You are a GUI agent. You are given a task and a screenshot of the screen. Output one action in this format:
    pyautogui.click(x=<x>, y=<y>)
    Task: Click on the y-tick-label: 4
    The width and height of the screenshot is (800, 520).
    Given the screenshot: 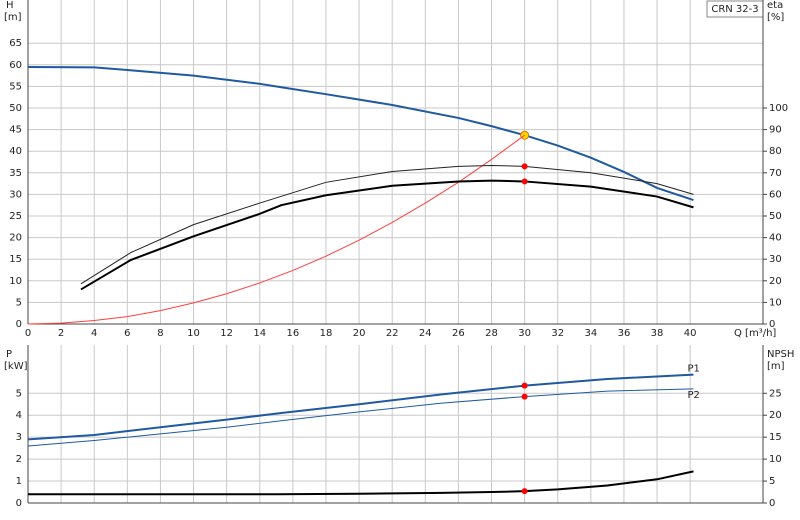 What is the action you would take?
    pyautogui.click(x=19, y=415)
    